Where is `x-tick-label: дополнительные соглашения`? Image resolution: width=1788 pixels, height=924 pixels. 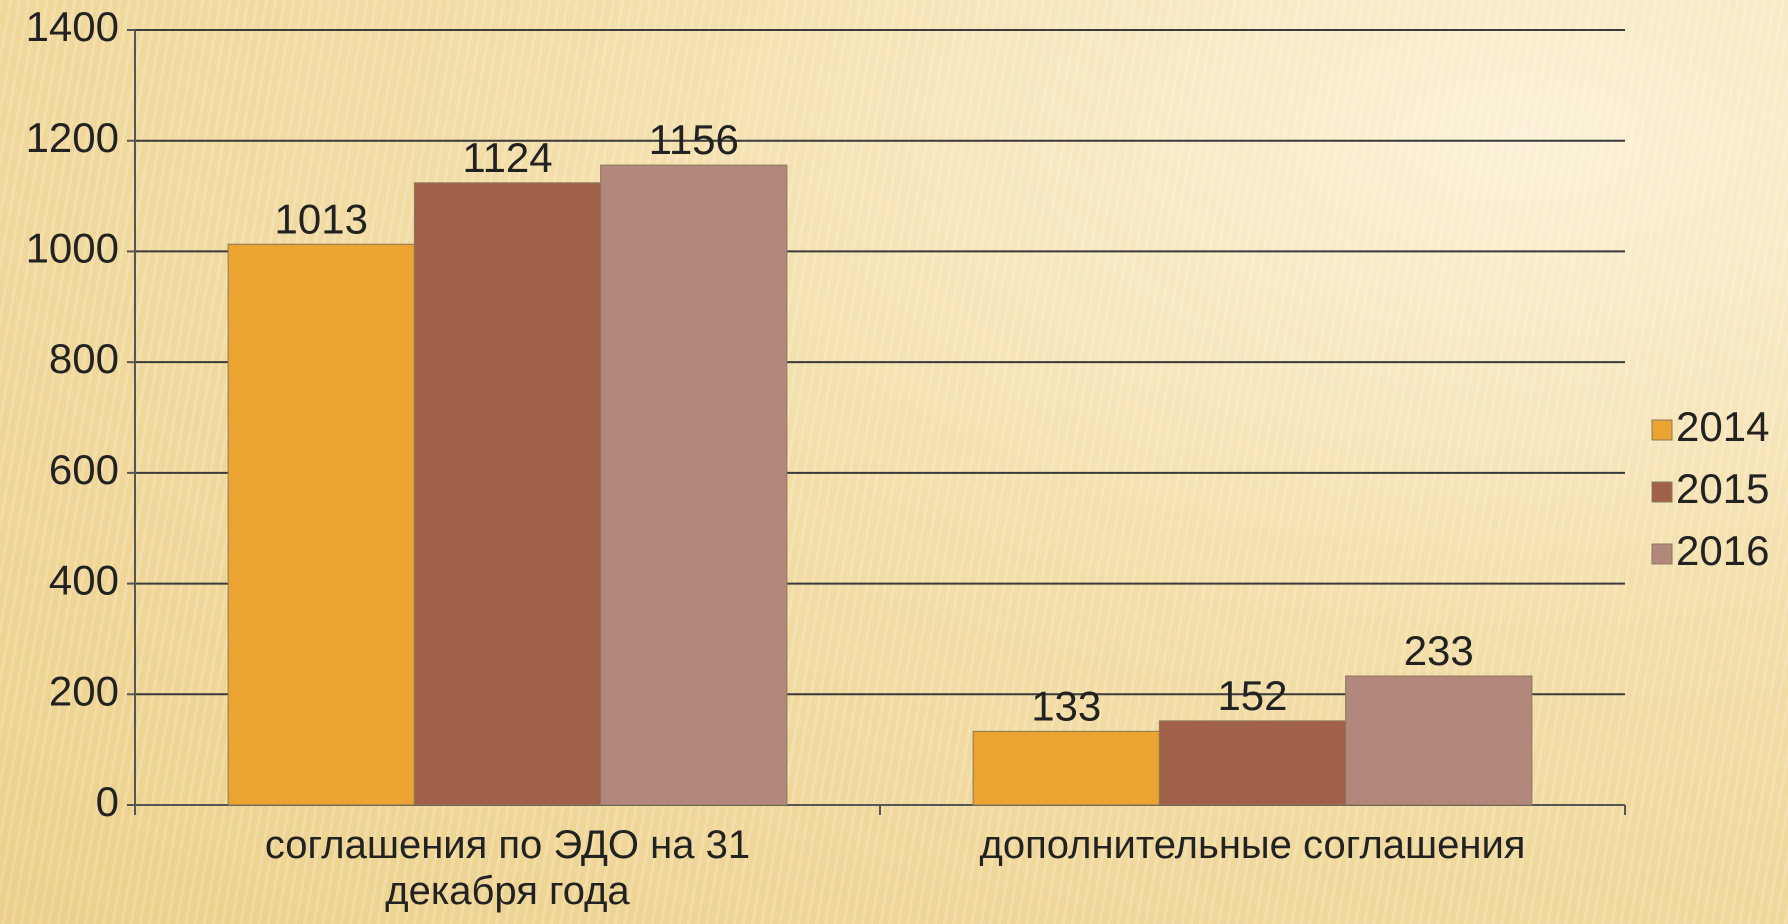 x-tick-label: дополнительные соглашения is located at coordinates (1252, 845).